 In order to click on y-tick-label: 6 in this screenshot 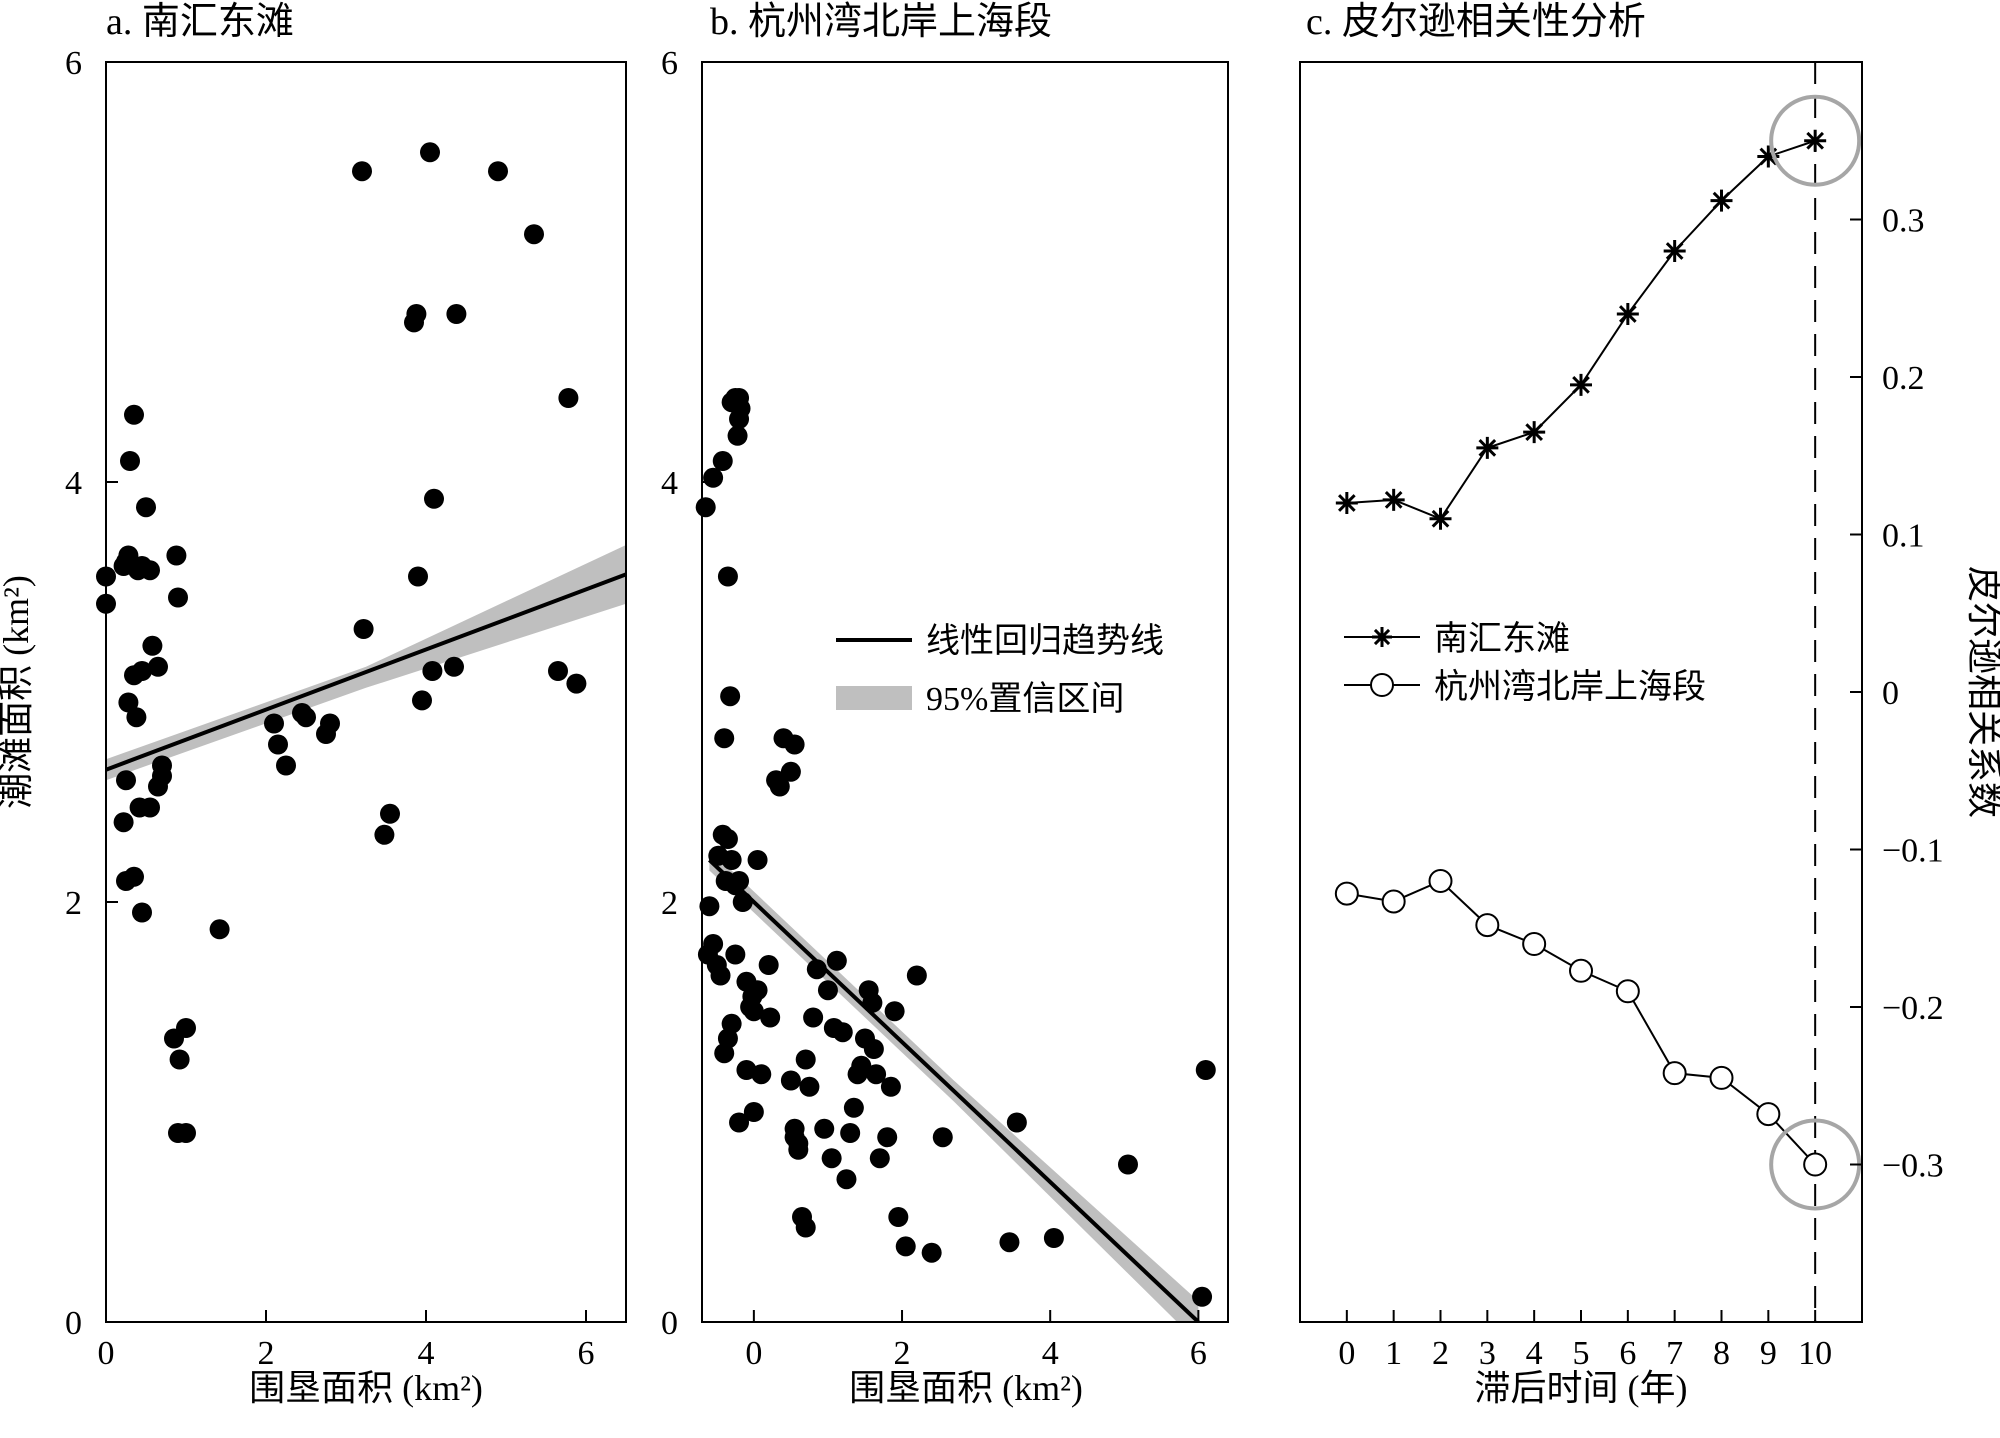, I will do `click(73, 63)`.